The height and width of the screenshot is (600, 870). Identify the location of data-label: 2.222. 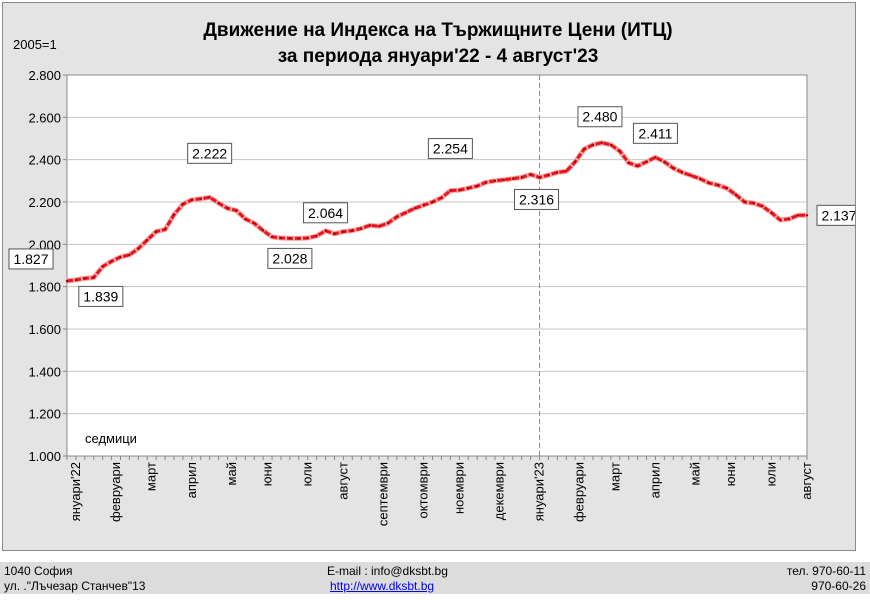
(209, 153).